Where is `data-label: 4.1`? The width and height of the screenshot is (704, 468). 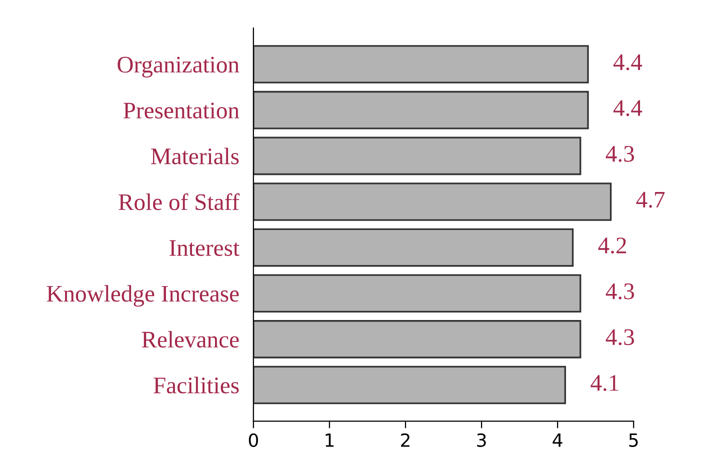 data-label: 4.1 is located at coordinates (604, 383).